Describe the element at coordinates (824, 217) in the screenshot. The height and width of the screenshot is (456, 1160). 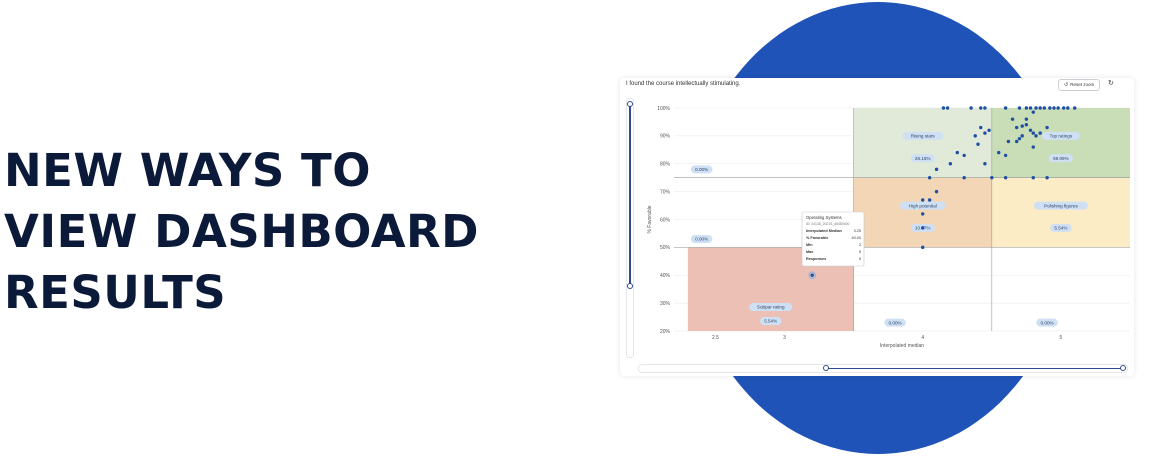
I see `tooltip-title: Operating Systems` at that location.